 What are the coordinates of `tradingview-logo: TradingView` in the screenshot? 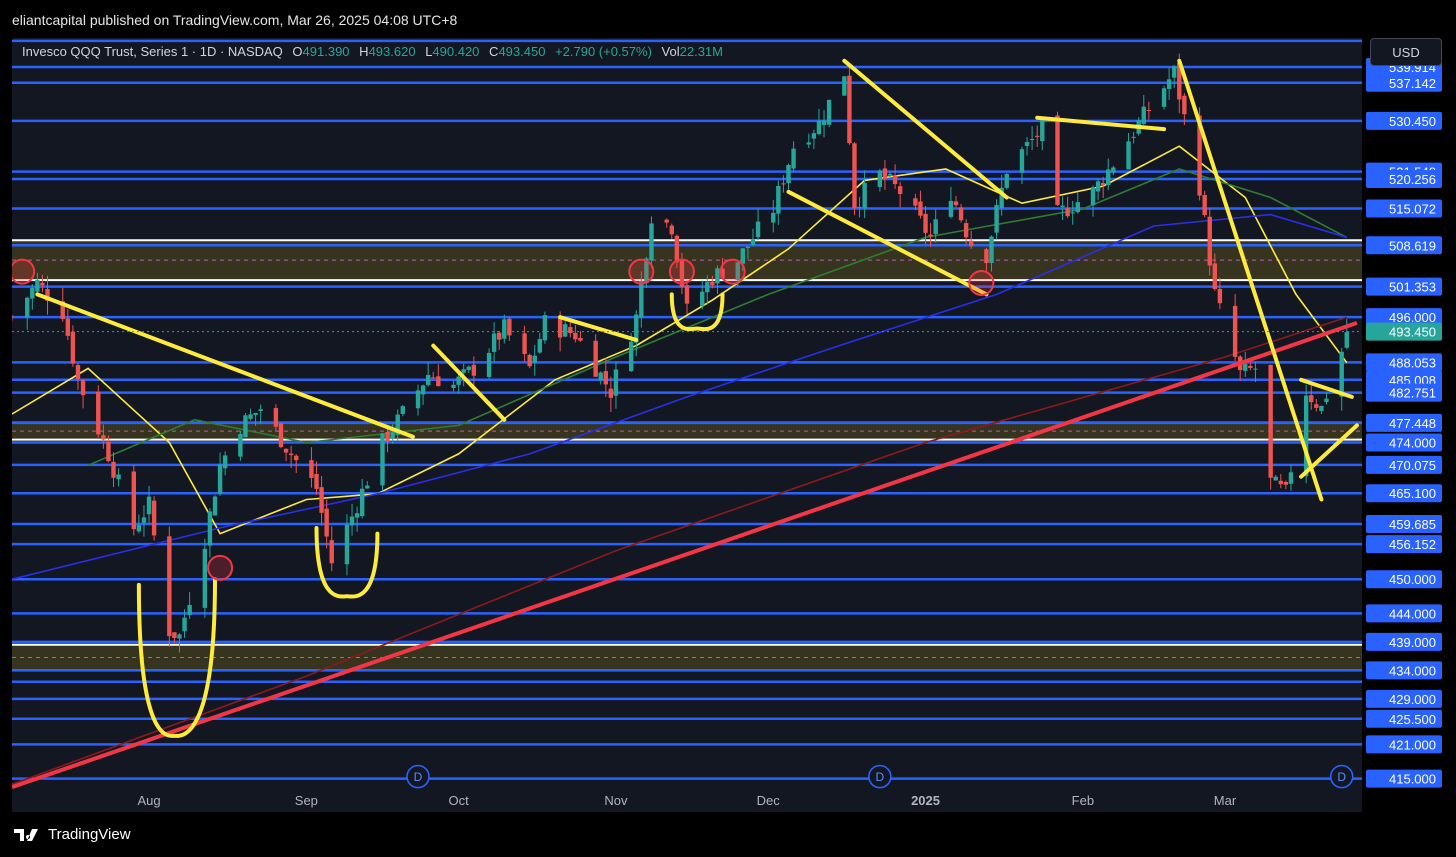 It's located at (72, 834).